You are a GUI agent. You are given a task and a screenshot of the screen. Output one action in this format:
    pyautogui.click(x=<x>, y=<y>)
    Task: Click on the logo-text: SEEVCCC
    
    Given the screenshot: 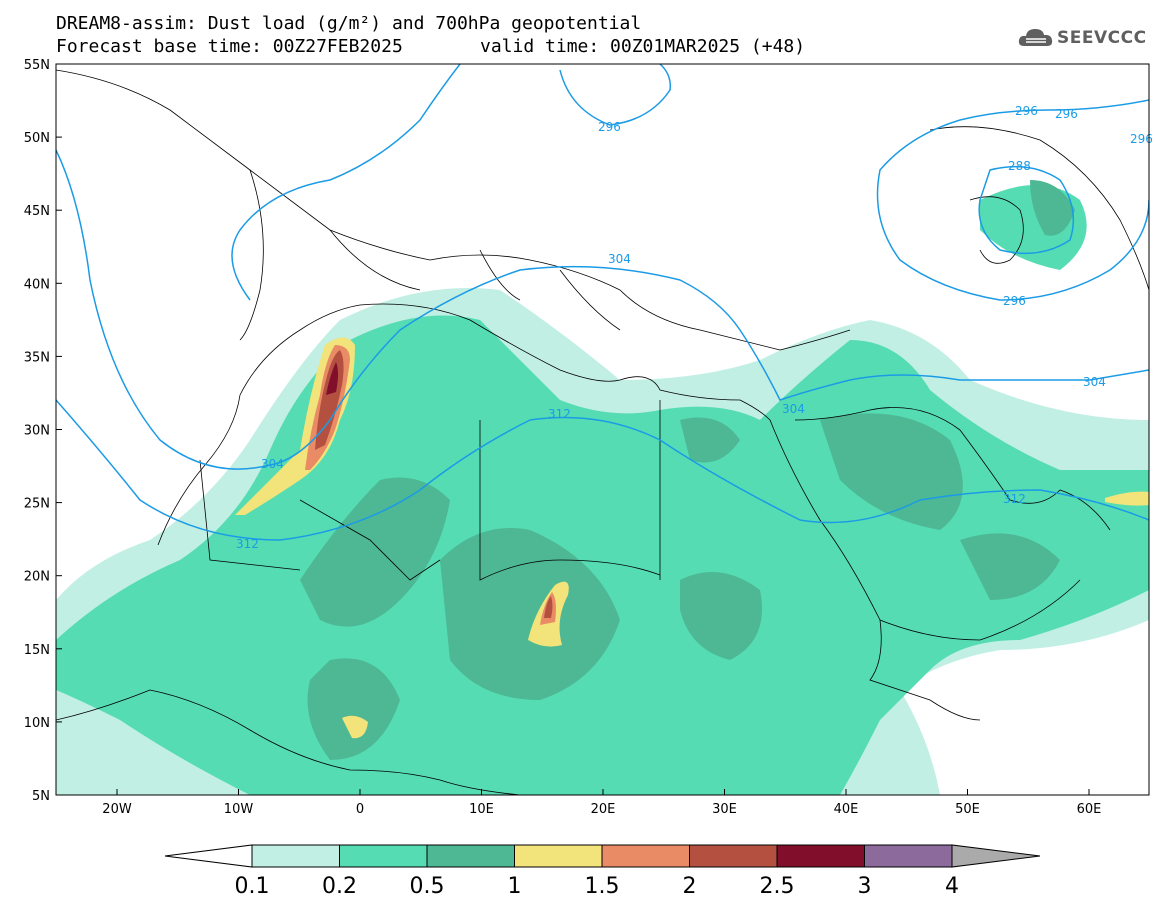 What is the action you would take?
    pyautogui.click(x=1102, y=38)
    